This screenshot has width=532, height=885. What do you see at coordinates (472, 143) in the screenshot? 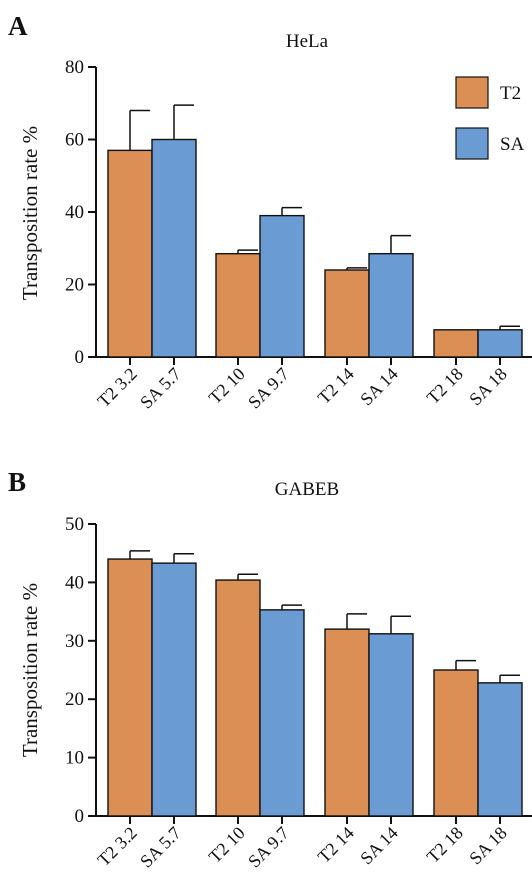
I see `legend-swatch-sa` at bounding box center [472, 143].